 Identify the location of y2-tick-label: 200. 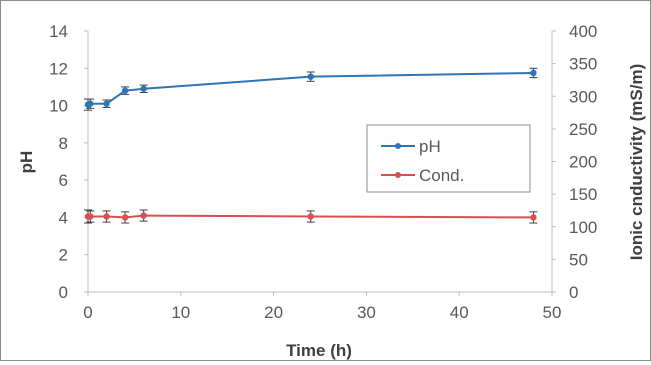
(583, 162).